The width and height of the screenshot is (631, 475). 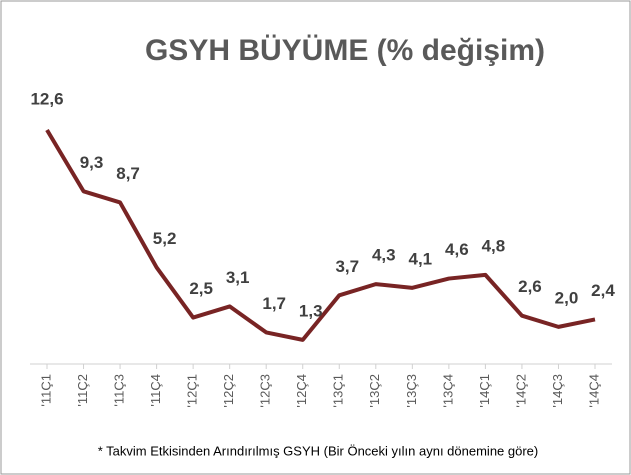 What do you see at coordinates (165, 238) in the screenshot?
I see `data-label: 5,2` at bounding box center [165, 238].